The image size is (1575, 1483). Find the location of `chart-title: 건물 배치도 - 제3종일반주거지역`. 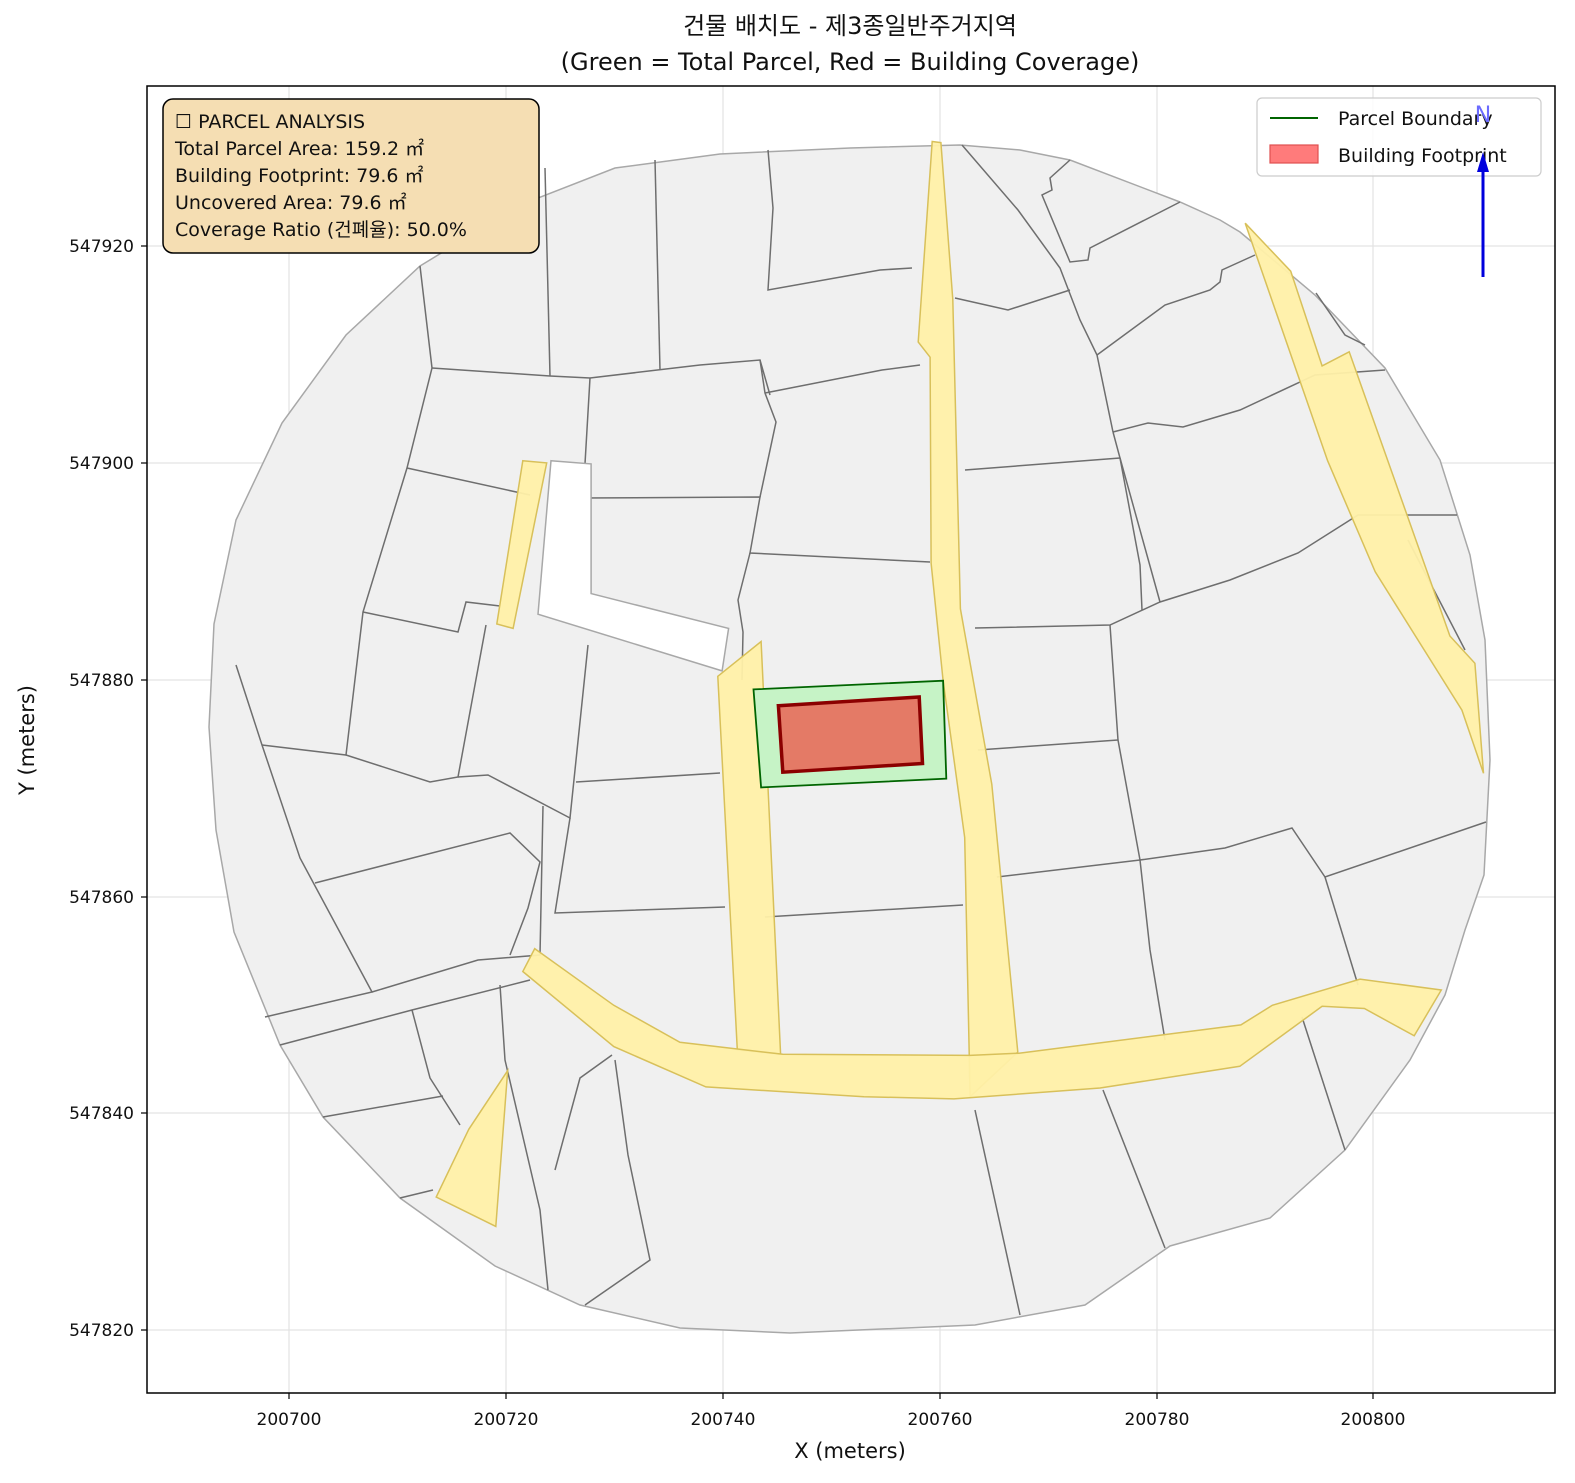

chart-title: 건물 배치도 - 제3종일반주거지역 is located at coordinates (850, 26).